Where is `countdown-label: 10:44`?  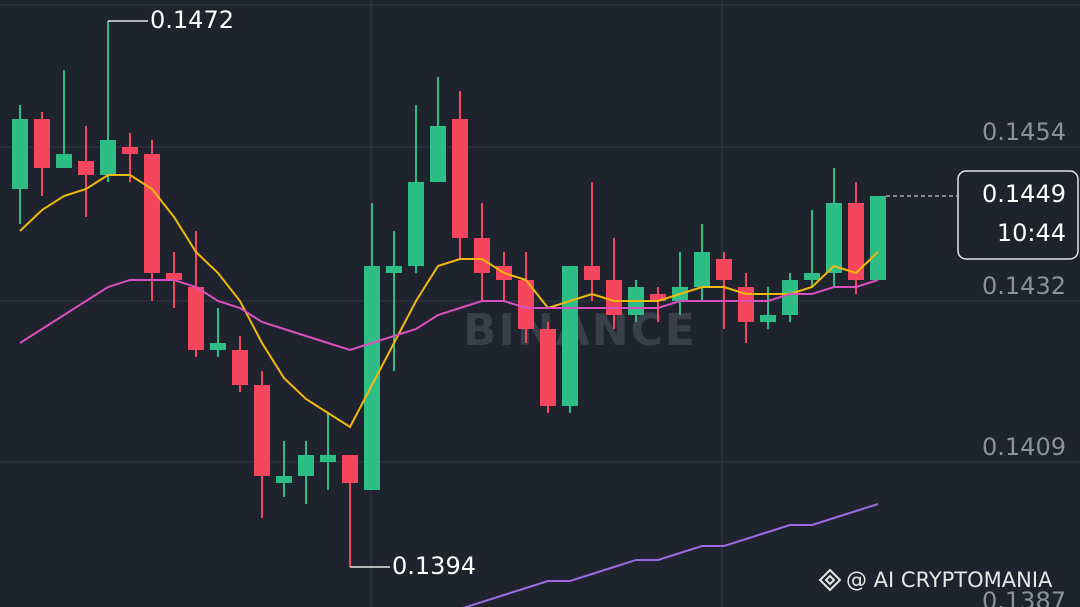 countdown-label: 10:44 is located at coordinates (1031, 233).